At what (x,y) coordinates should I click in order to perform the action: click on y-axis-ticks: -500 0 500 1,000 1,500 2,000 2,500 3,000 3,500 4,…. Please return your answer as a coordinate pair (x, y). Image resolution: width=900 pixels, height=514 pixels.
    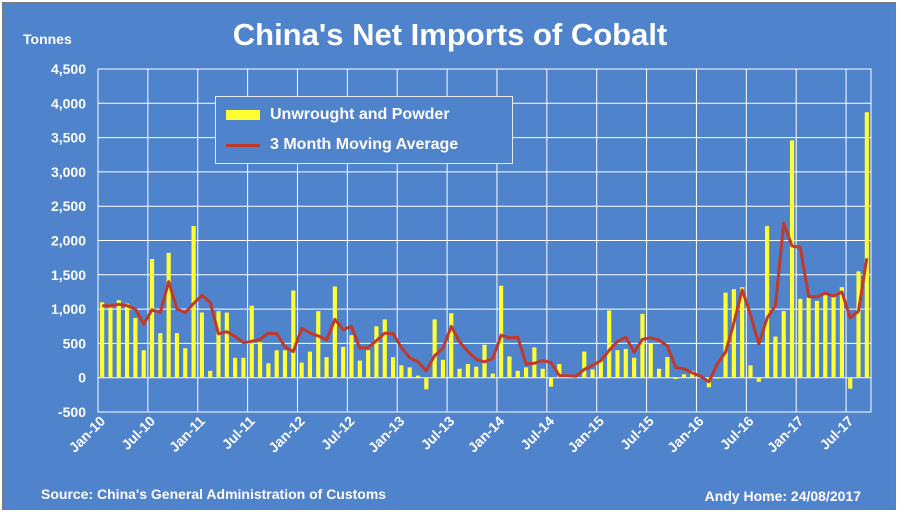
    Looking at the image, I should click on (68, 240).